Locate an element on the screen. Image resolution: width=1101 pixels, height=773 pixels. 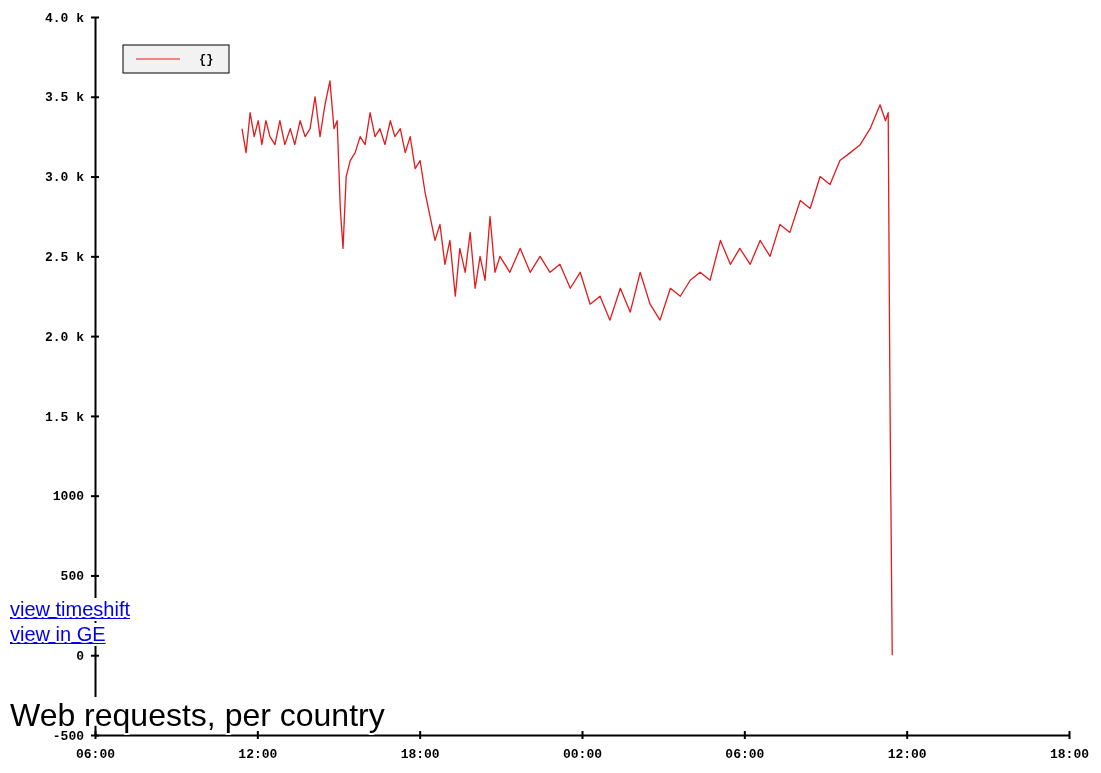
y-tick-label: 1.5 k is located at coordinates (64, 417).